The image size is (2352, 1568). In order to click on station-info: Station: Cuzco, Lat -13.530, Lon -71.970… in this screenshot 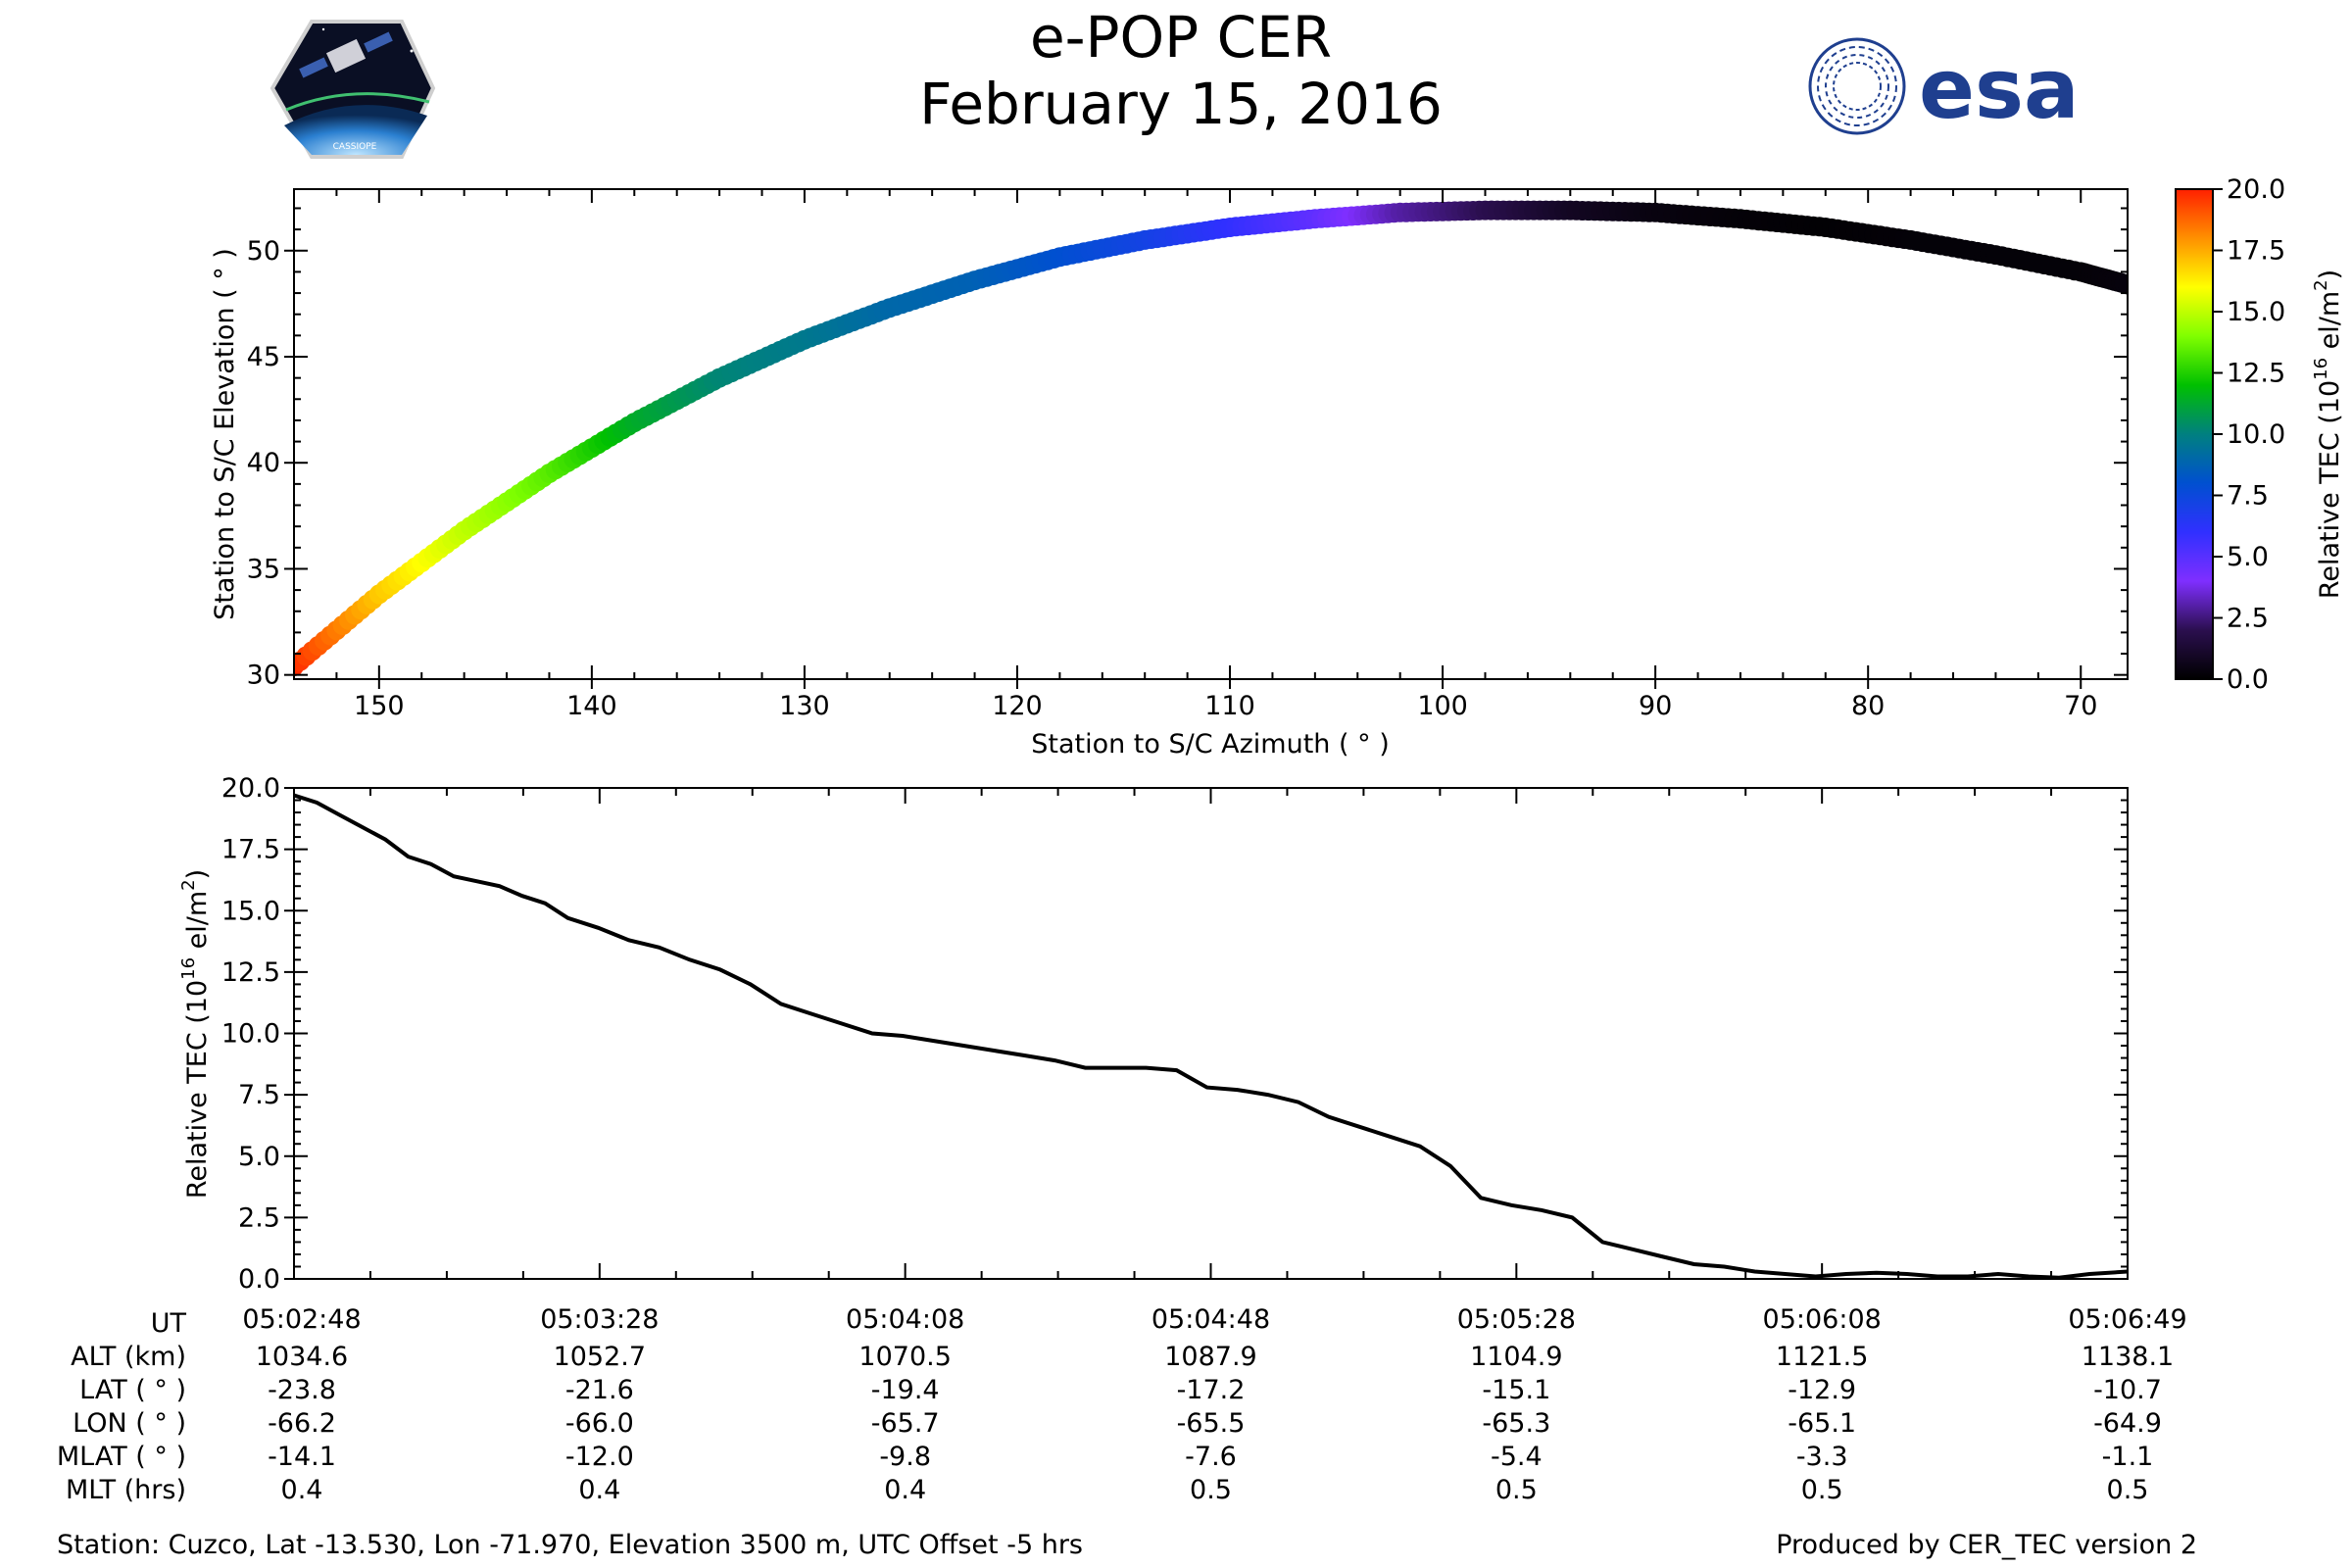, I will do `click(570, 1545)`.